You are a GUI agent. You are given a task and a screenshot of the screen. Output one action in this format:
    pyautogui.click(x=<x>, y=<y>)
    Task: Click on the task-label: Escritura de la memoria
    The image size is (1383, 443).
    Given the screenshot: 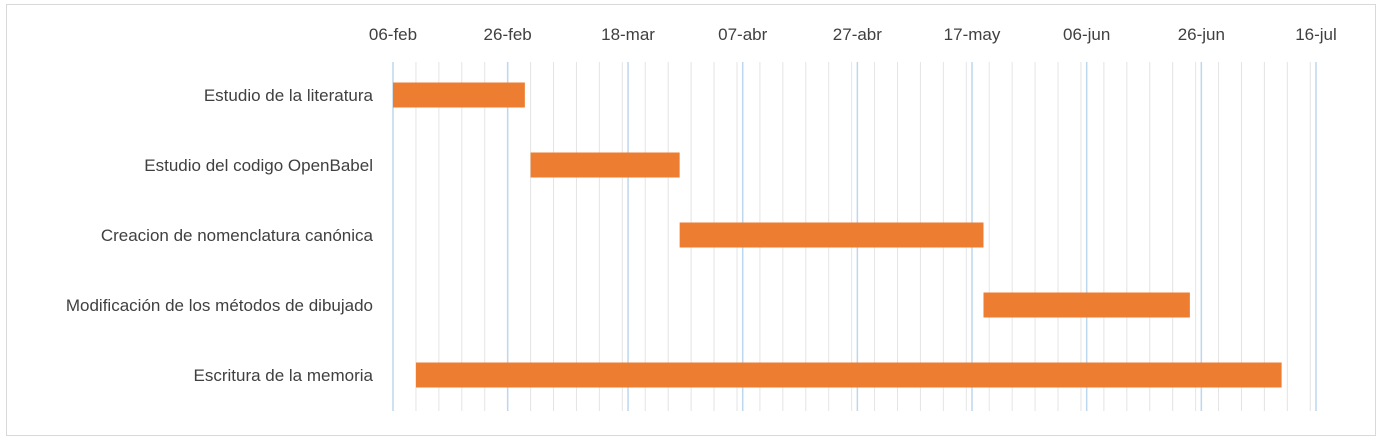 What is the action you would take?
    pyautogui.click(x=283, y=375)
    